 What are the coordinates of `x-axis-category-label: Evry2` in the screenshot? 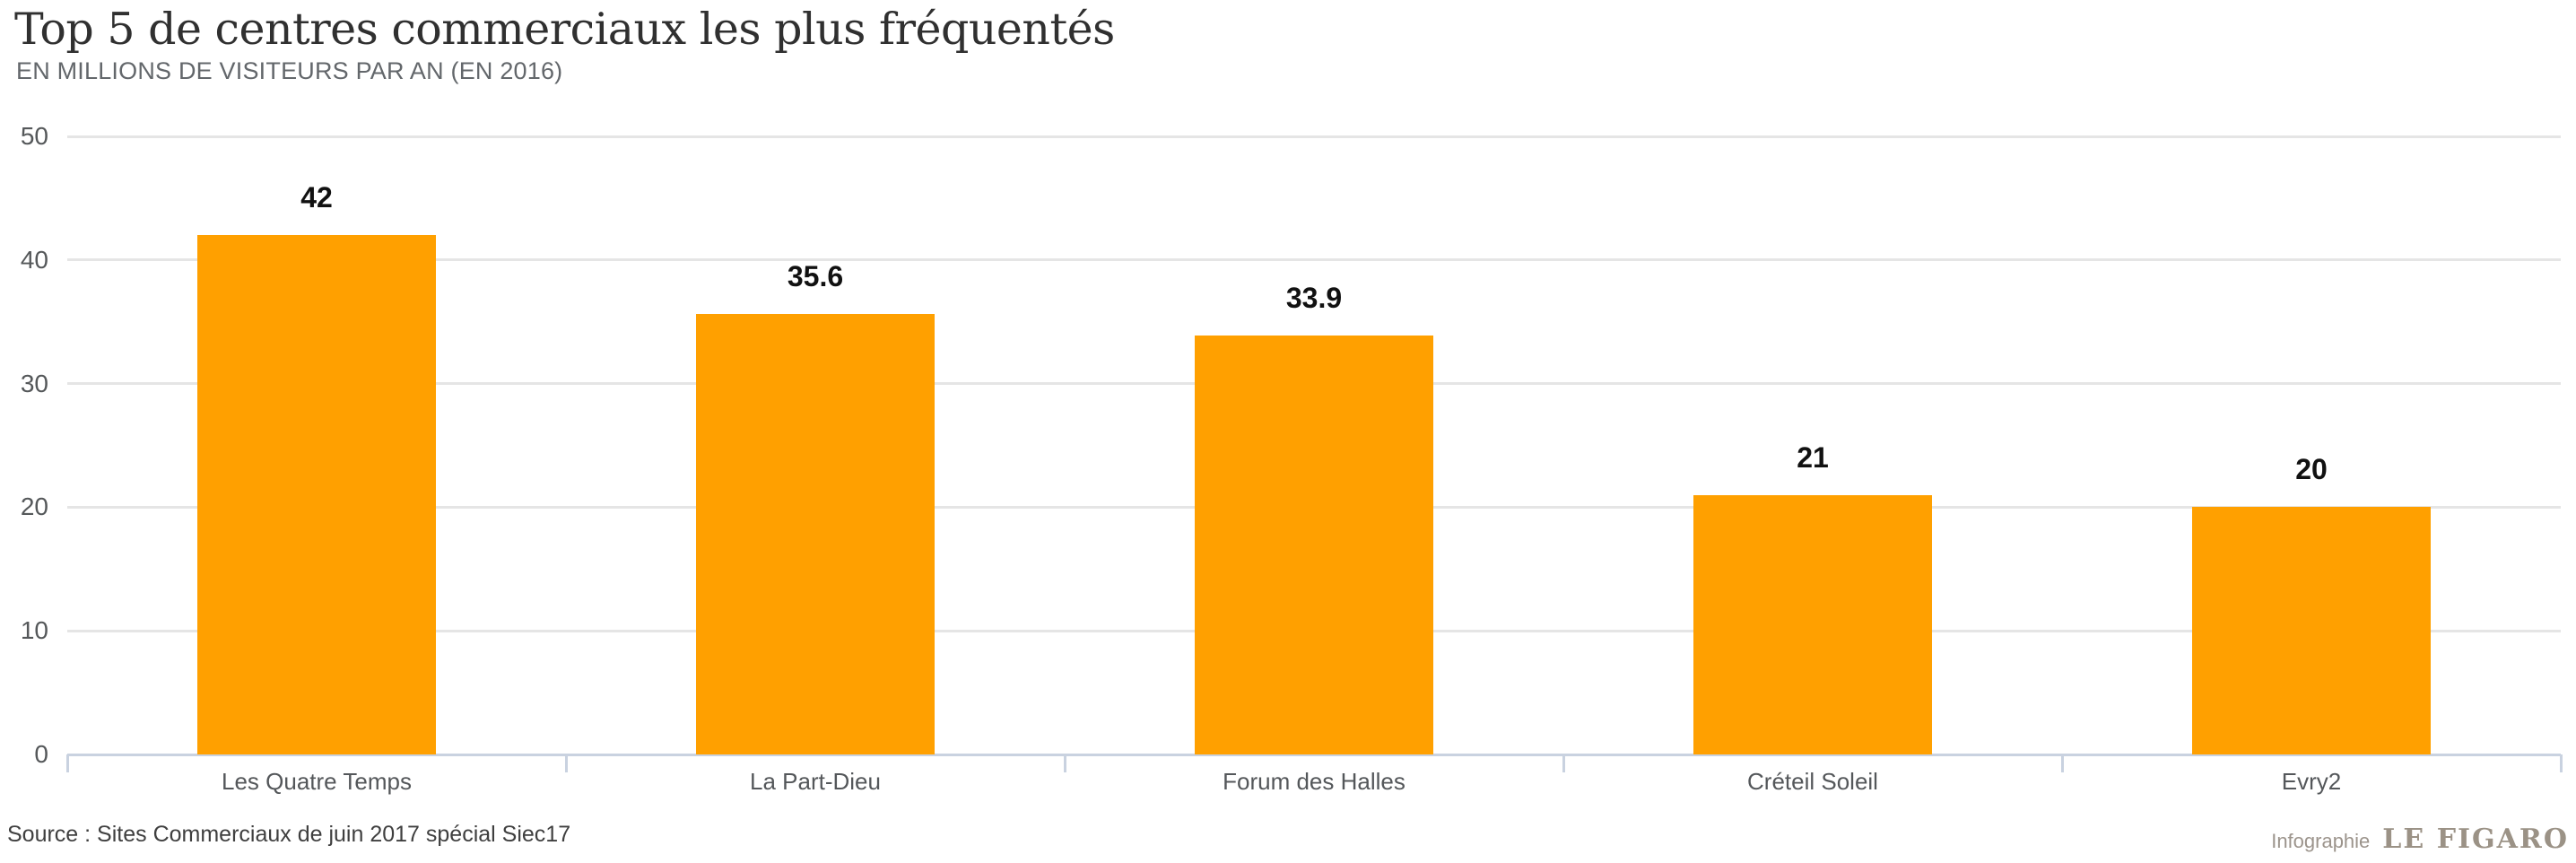 It's located at (2311, 781).